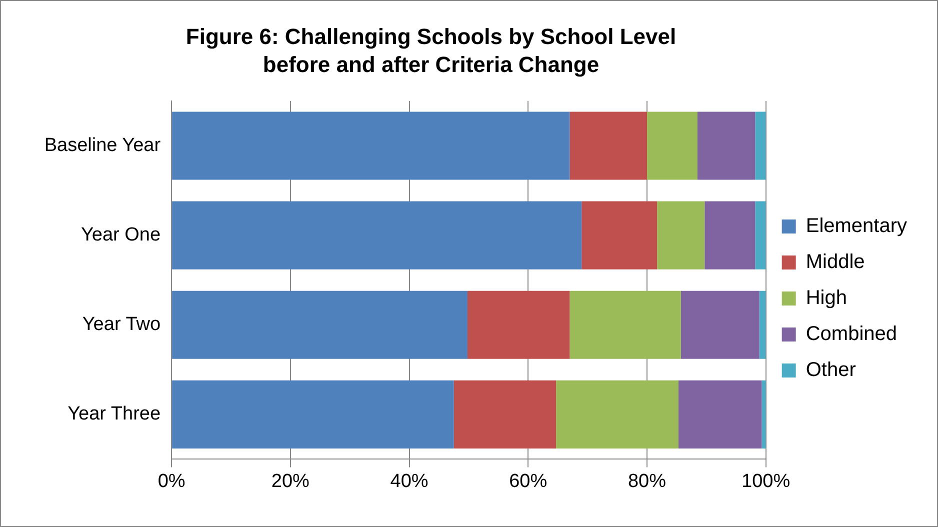  Describe the element at coordinates (857, 226) in the screenshot. I see `legend-label: Elementary` at that location.